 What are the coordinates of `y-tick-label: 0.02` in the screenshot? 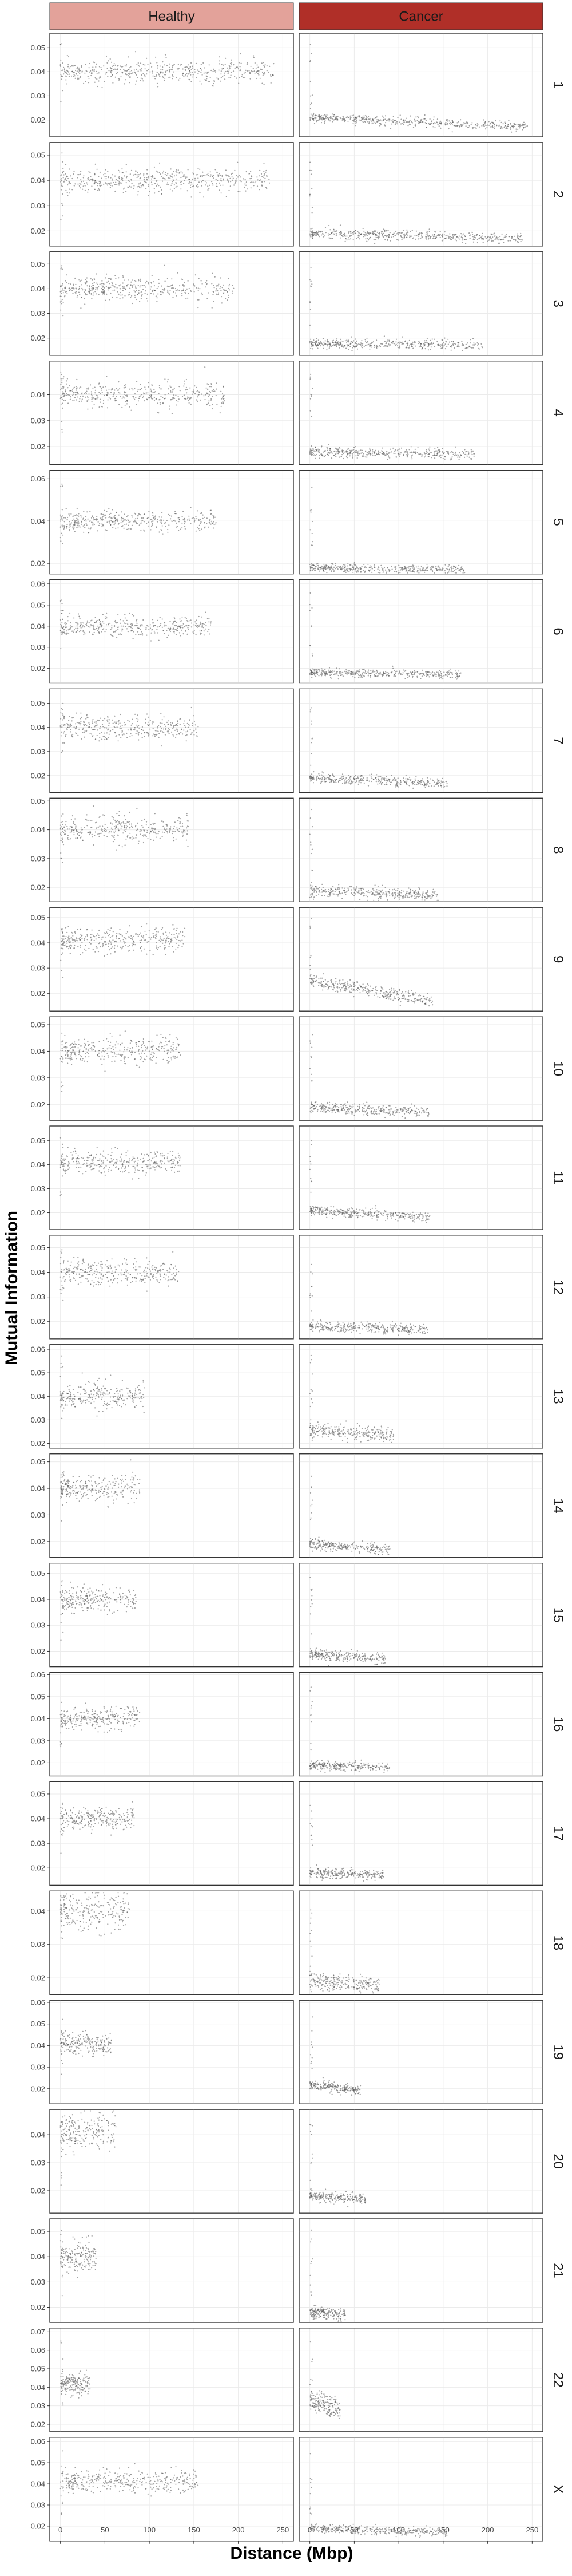 It's located at (38, 446).